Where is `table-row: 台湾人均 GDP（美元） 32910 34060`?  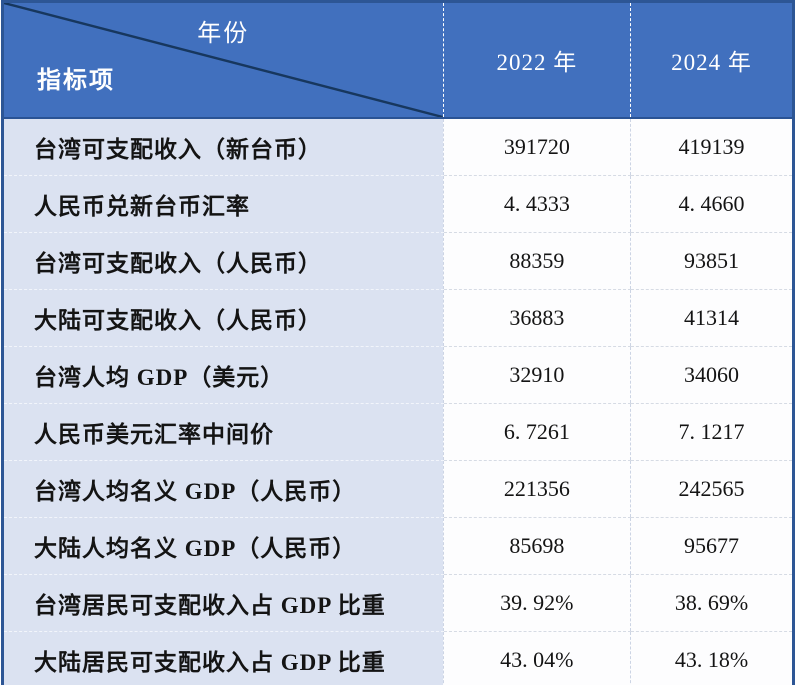 table-row: 台湾人均 GDP（美元） 32910 34060 is located at coordinates (398, 375).